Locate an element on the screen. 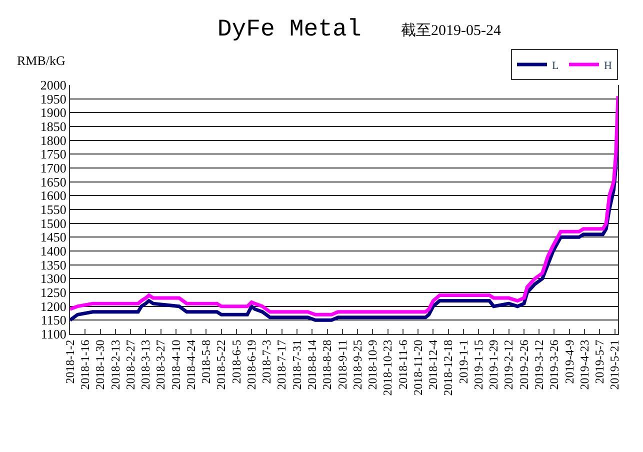 Image resolution: width=643 pixels, height=452 pixels. x-tick-label: 2018-1-30 is located at coordinates (100, 365).